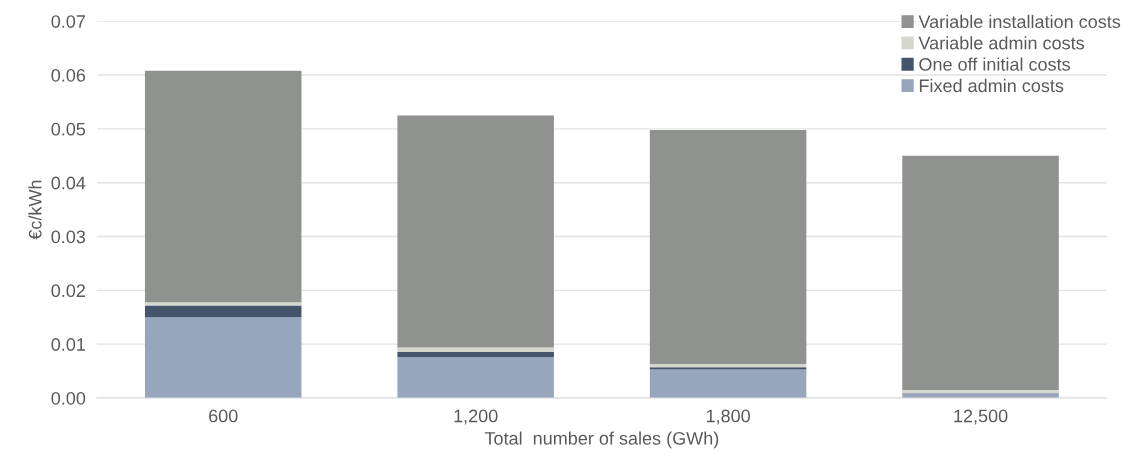  Describe the element at coordinates (601, 440) in the screenshot. I see `x-axis-title: Total number of sales (GWh)` at that location.